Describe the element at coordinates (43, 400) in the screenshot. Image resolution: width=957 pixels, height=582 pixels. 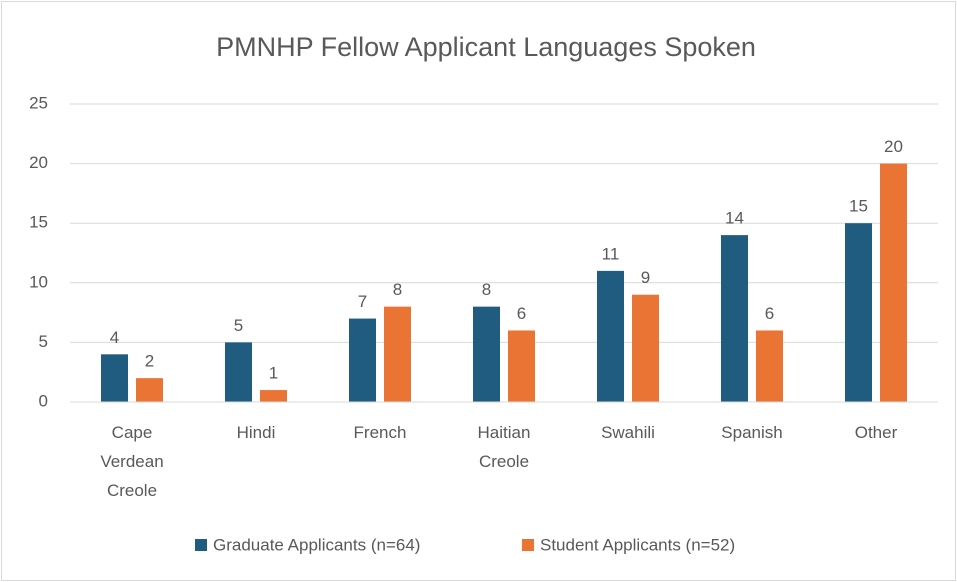
I see `y-tick-label: 0` at that location.